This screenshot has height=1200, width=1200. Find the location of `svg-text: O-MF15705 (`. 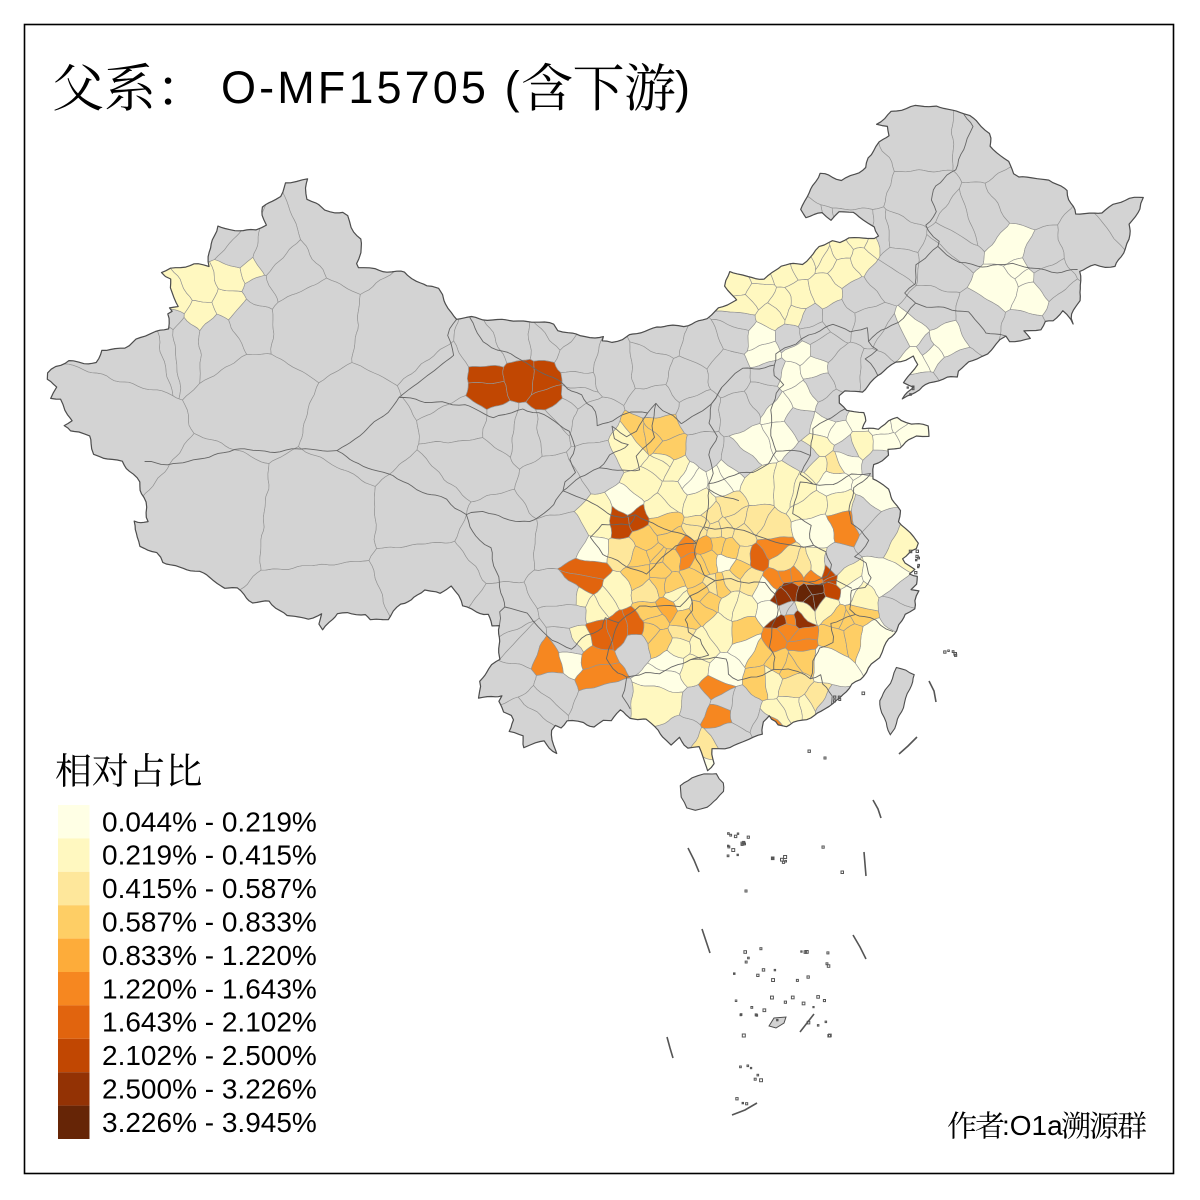

svg-text: O-MF15705 ( is located at coordinates (372, 87).